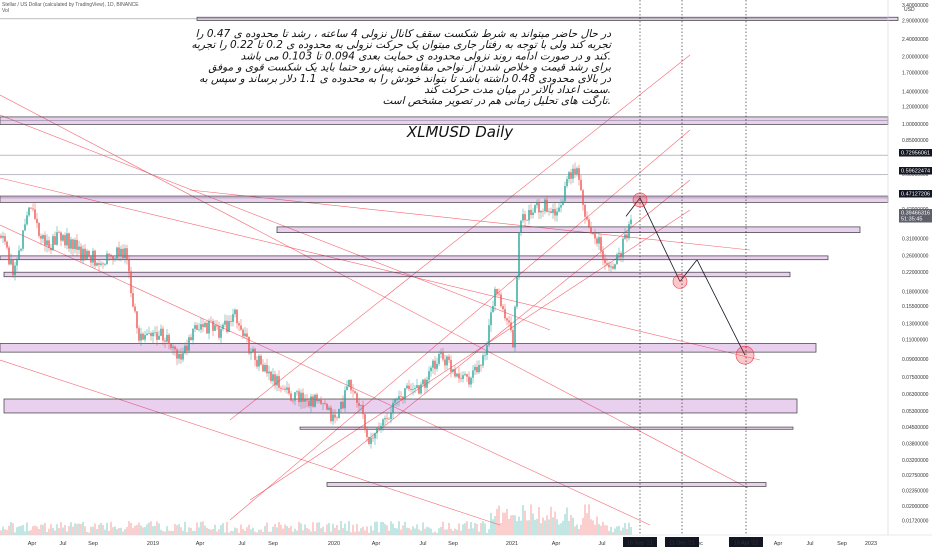  I want to click on price-label: 0.47127206, so click(915, 195).